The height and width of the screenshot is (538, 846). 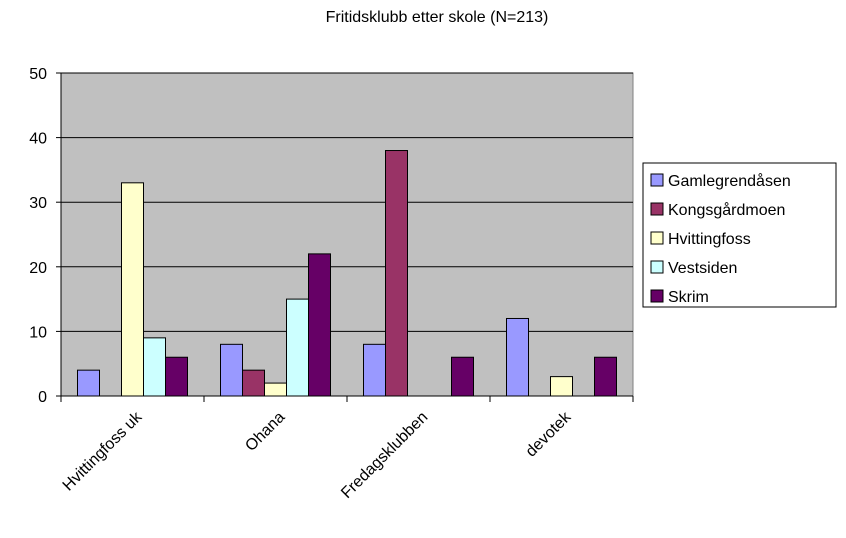 I want to click on y-tick-label: 10, so click(x=38, y=332).